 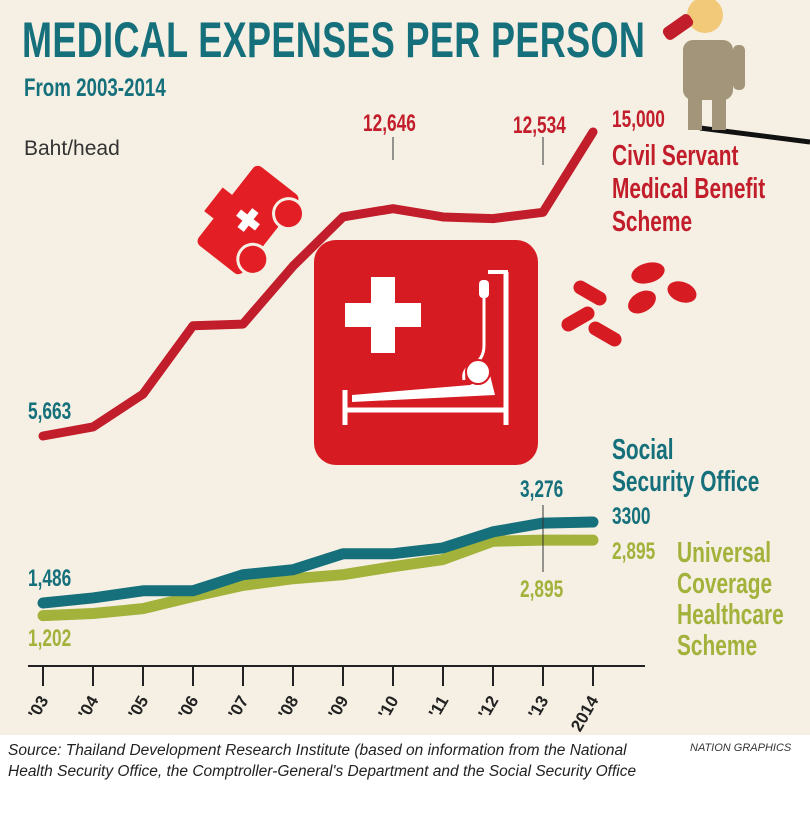 I want to click on x-tick-label: '08, so click(x=289, y=707).